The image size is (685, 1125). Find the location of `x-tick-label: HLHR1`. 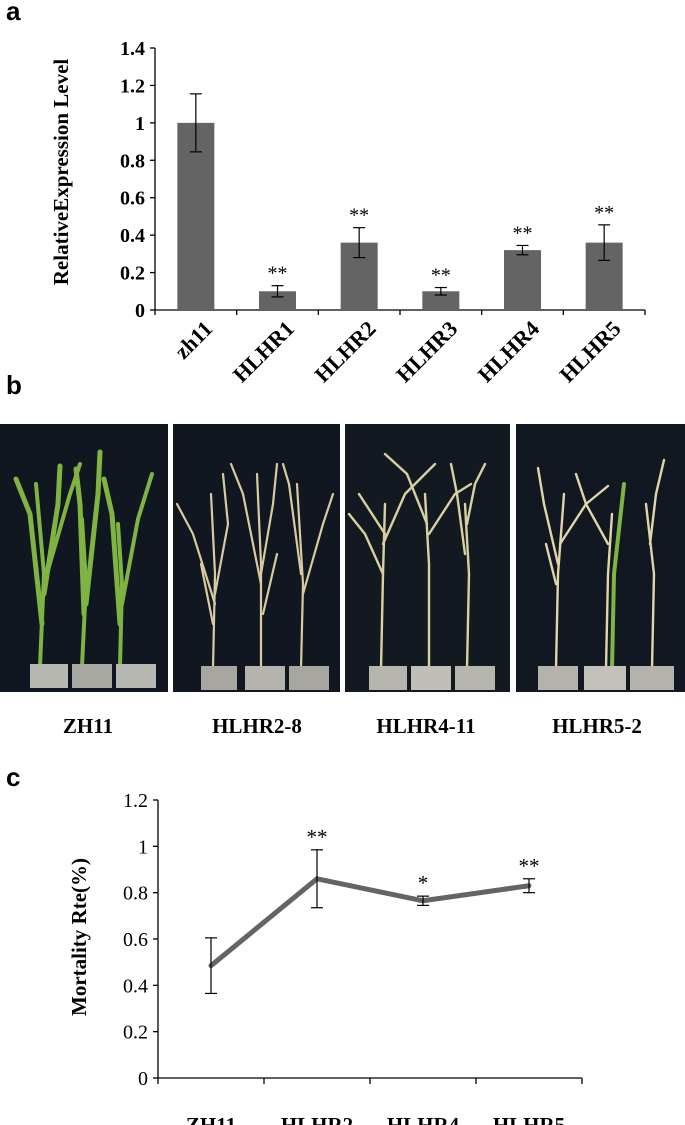

x-tick-label: HLHR1 is located at coordinates (263, 351).